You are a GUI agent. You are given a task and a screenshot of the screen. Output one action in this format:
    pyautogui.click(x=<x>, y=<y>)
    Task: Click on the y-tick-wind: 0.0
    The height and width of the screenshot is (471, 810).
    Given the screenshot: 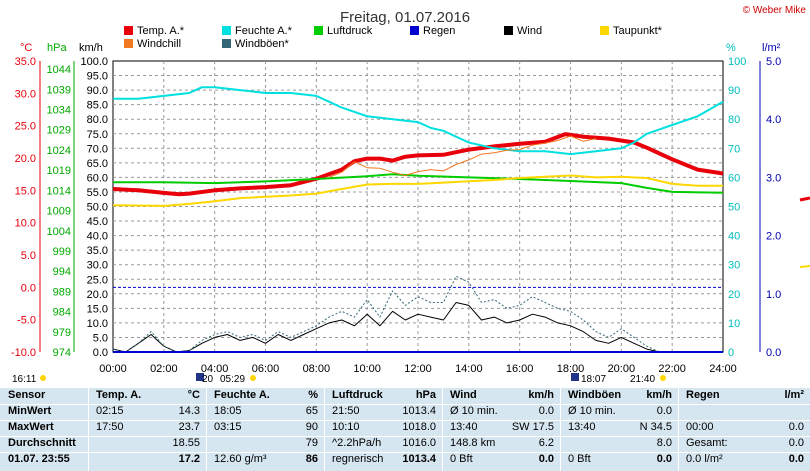 What is the action you would take?
    pyautogui.click(x=100, y=353)
    